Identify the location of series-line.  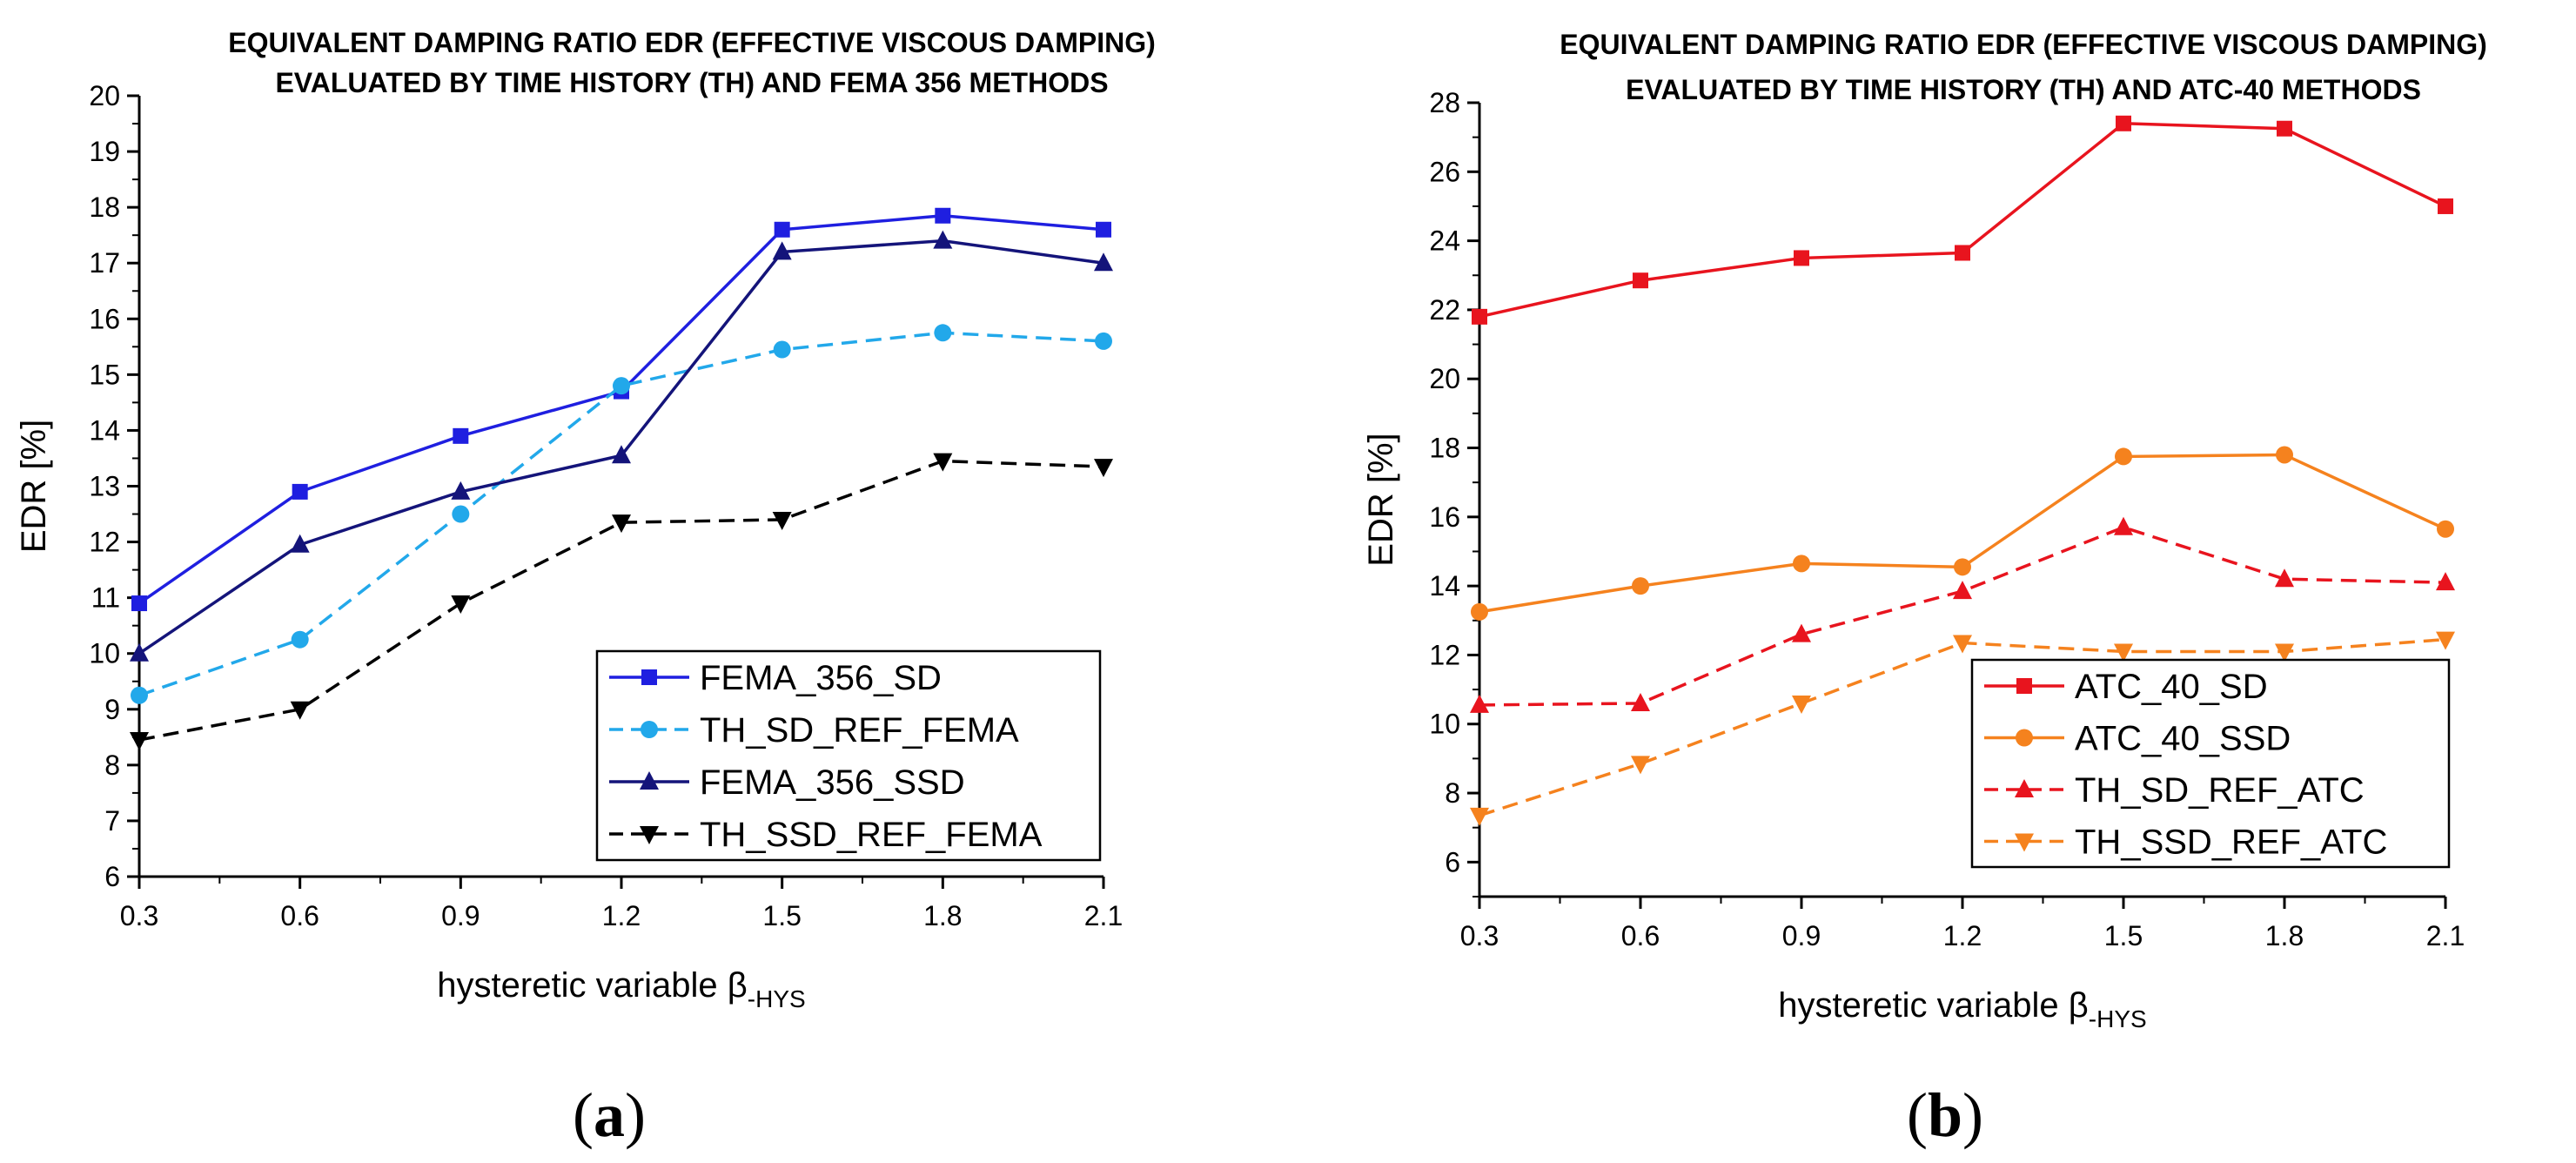
(621, 409).